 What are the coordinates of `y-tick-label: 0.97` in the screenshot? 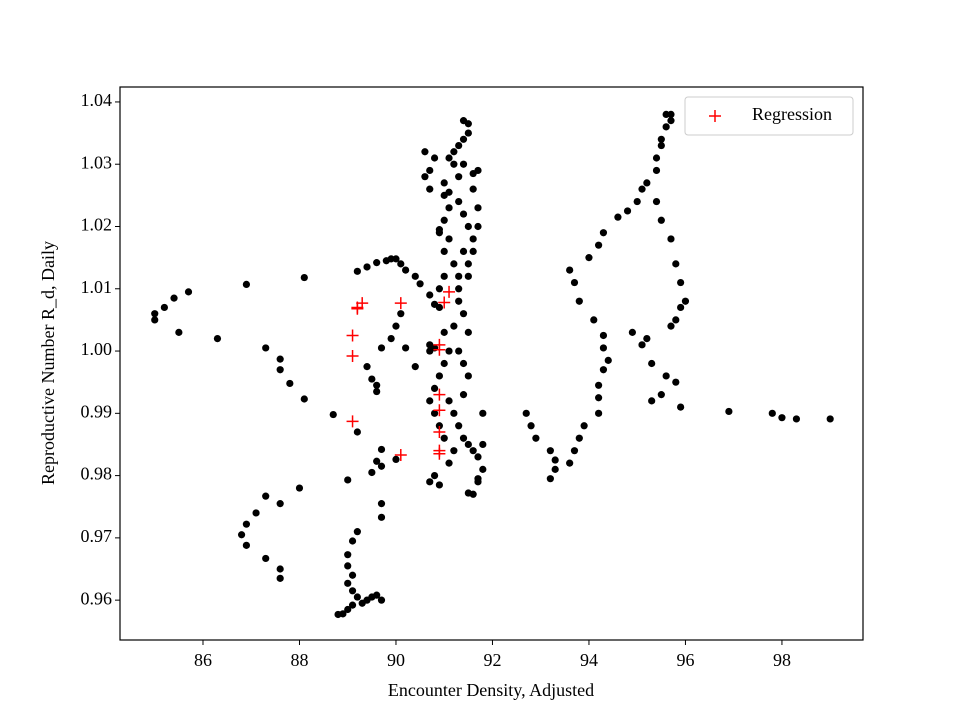 It's located at (97, 536).